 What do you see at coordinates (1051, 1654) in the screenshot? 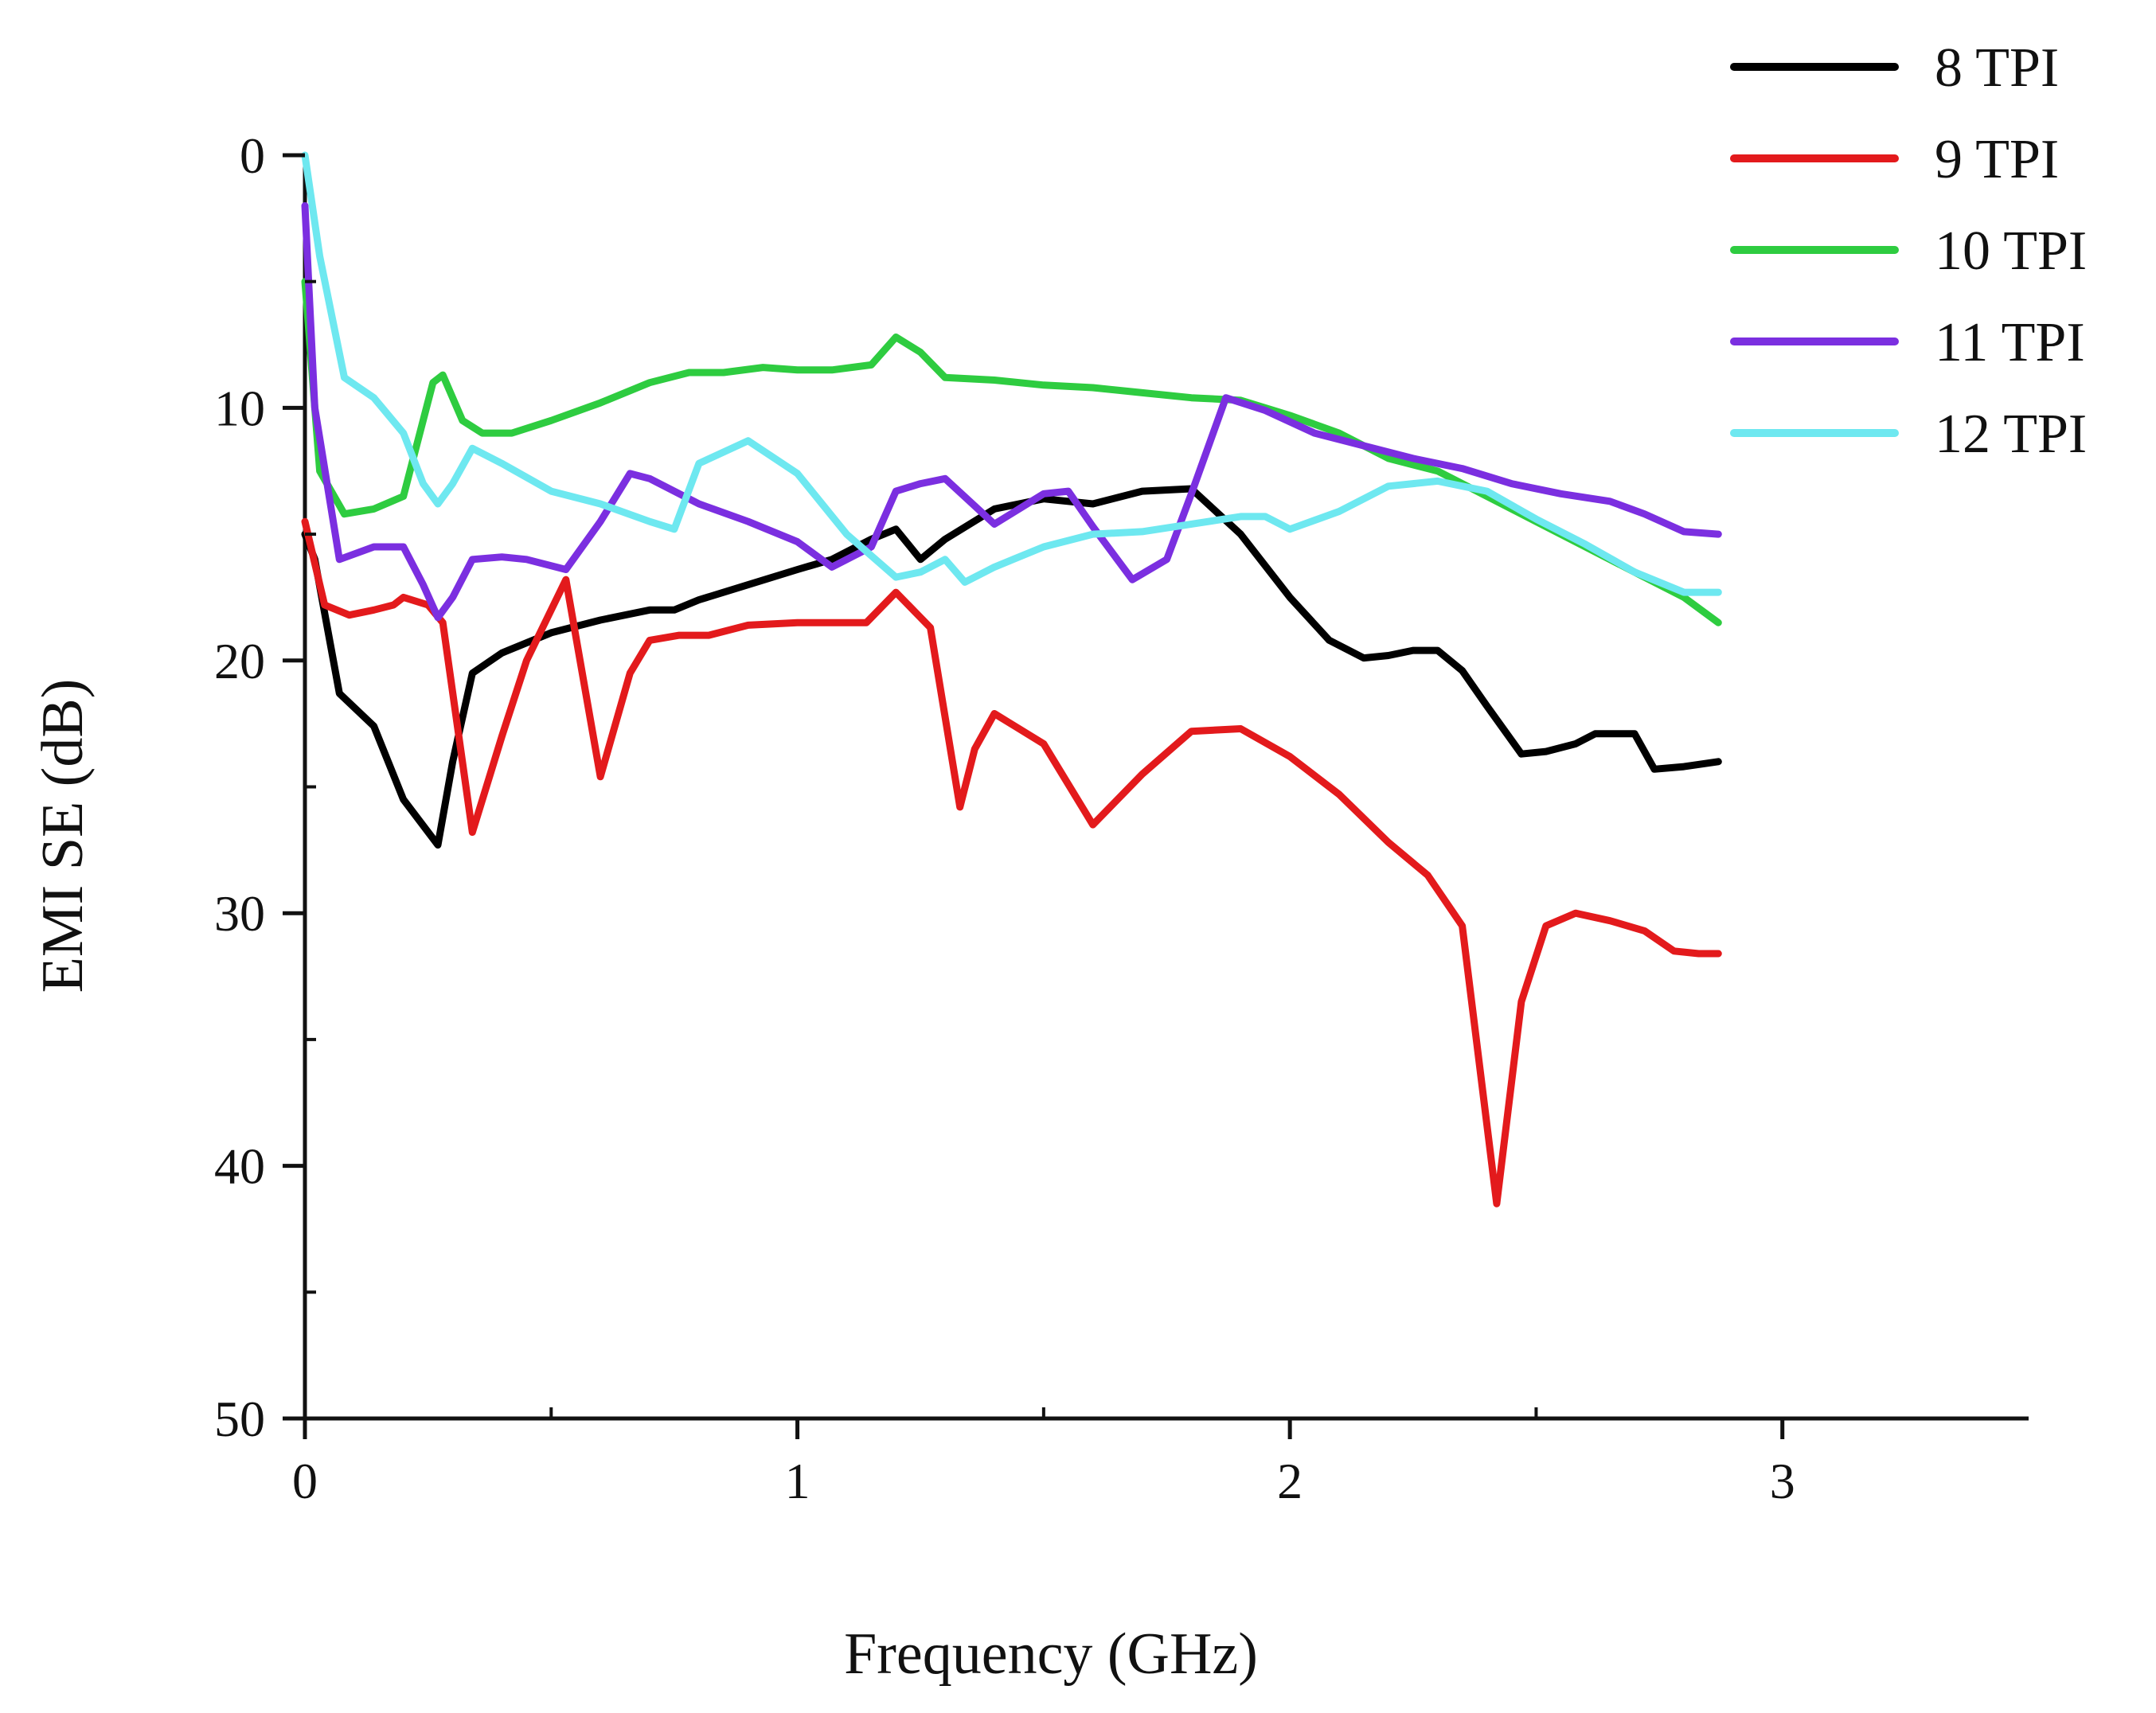
I see `x-axis-title: Frequency (GHz)` at bounding box center [1051, 1654].